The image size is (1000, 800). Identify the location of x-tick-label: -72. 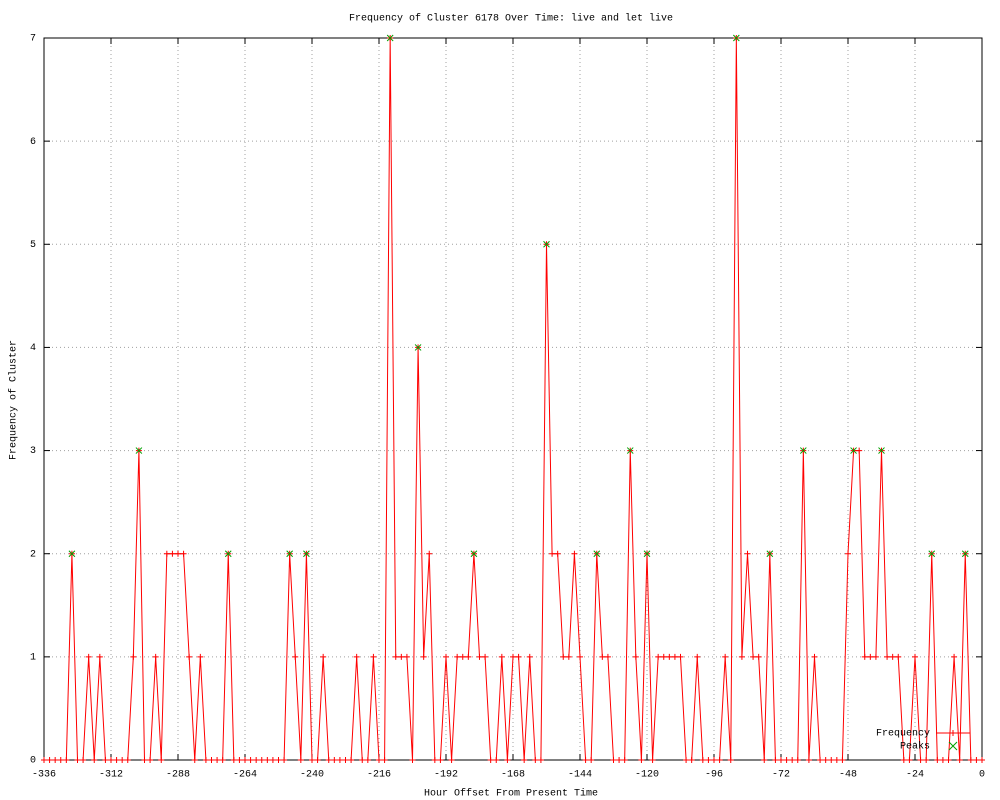
(781, 775).